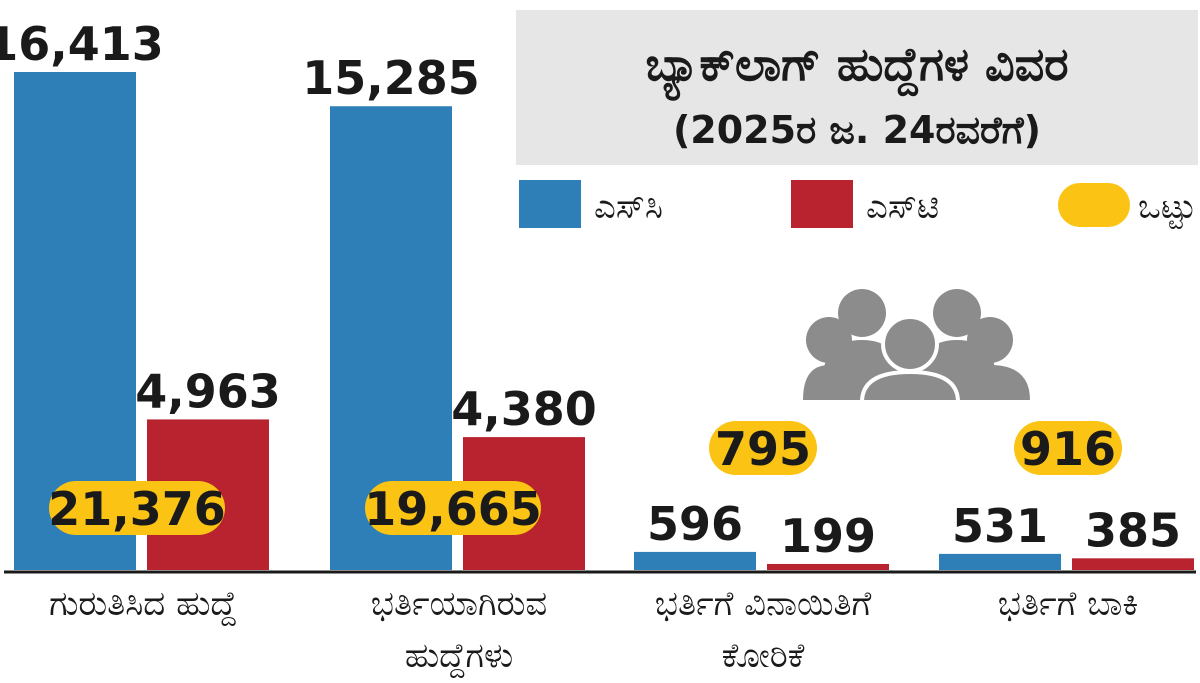  I want to click on total-label-1: 19,665, so click(453, 509).